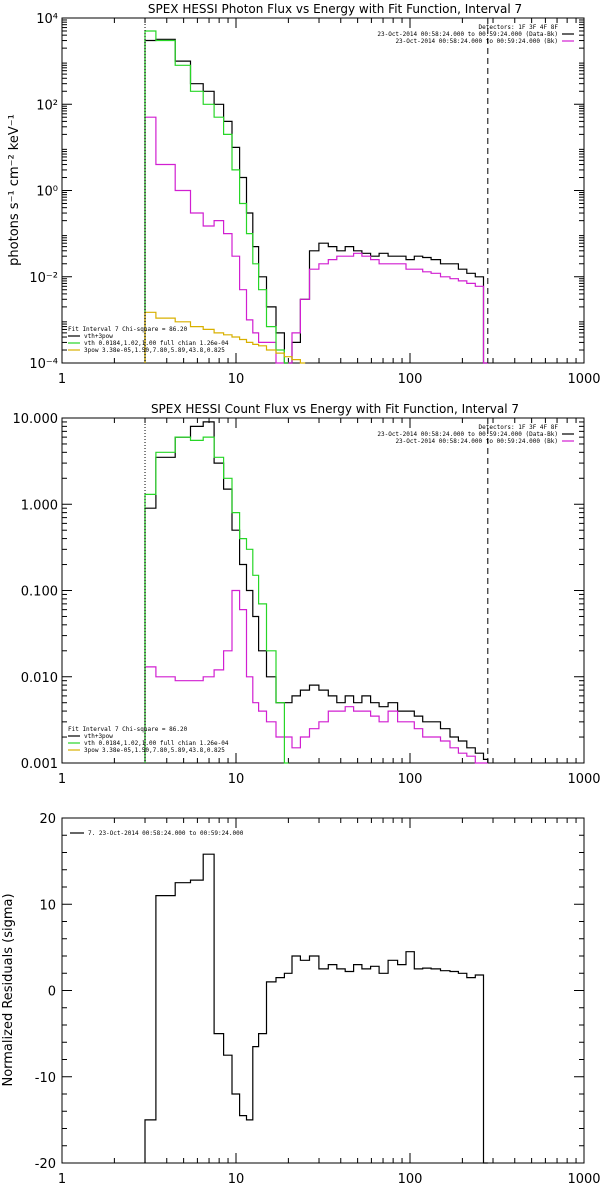 The image size is (600, 1200). I want to click on y-tick-label: 10, so click(47, 905).